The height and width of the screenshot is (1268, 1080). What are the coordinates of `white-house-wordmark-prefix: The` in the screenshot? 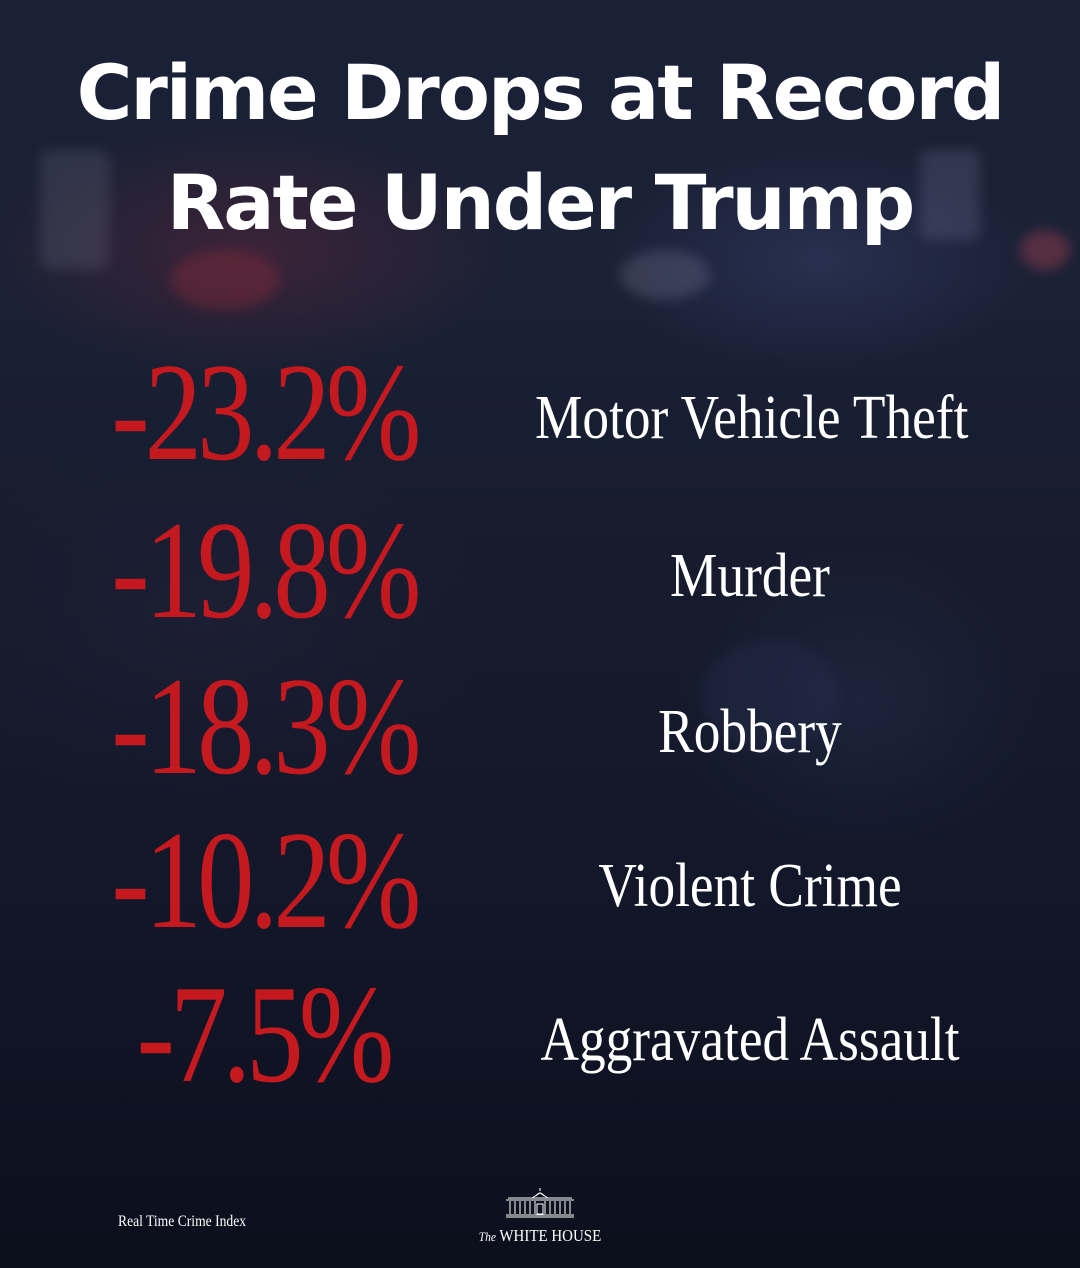 It's located at (487, 1236).